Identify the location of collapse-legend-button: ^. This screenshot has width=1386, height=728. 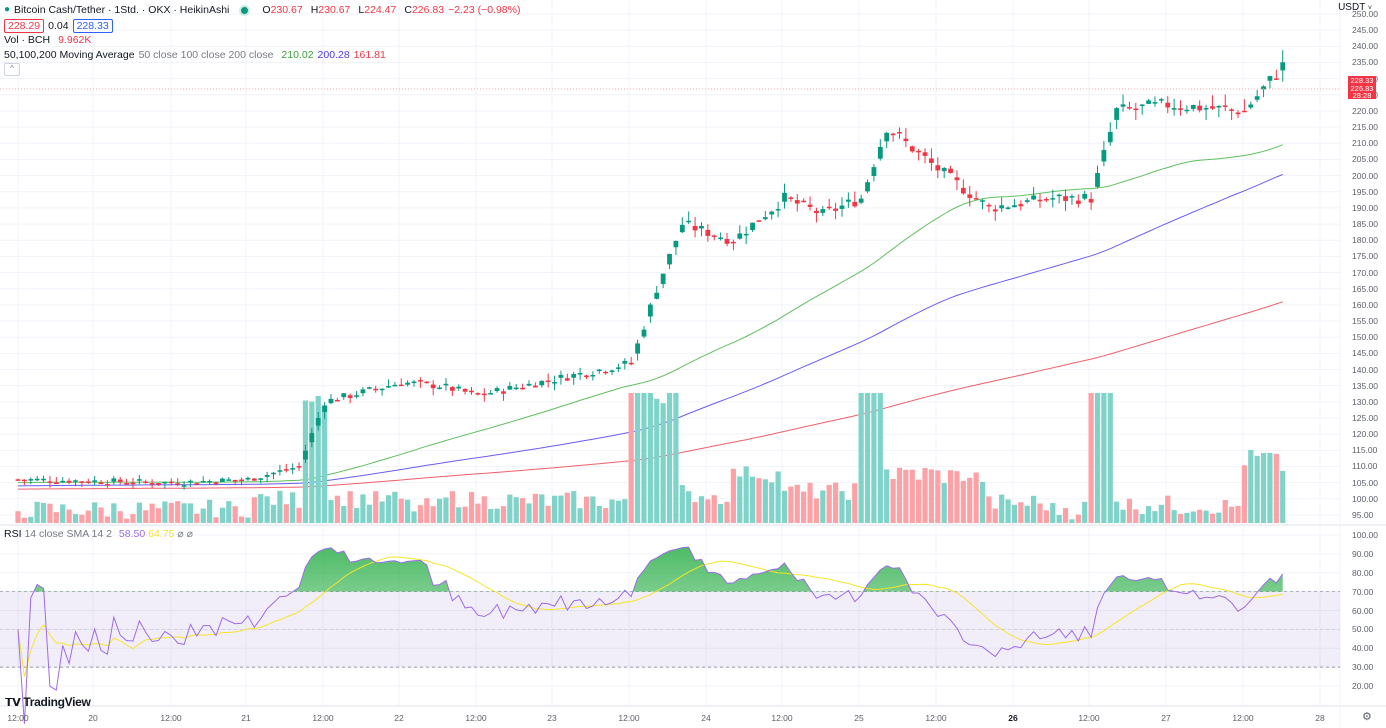
(12, 69).